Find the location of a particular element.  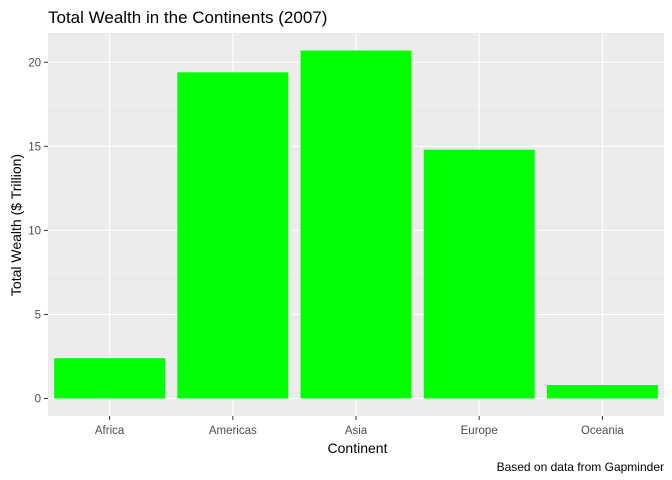

x-tick-label: Americas is located at coordinates (233, 431).